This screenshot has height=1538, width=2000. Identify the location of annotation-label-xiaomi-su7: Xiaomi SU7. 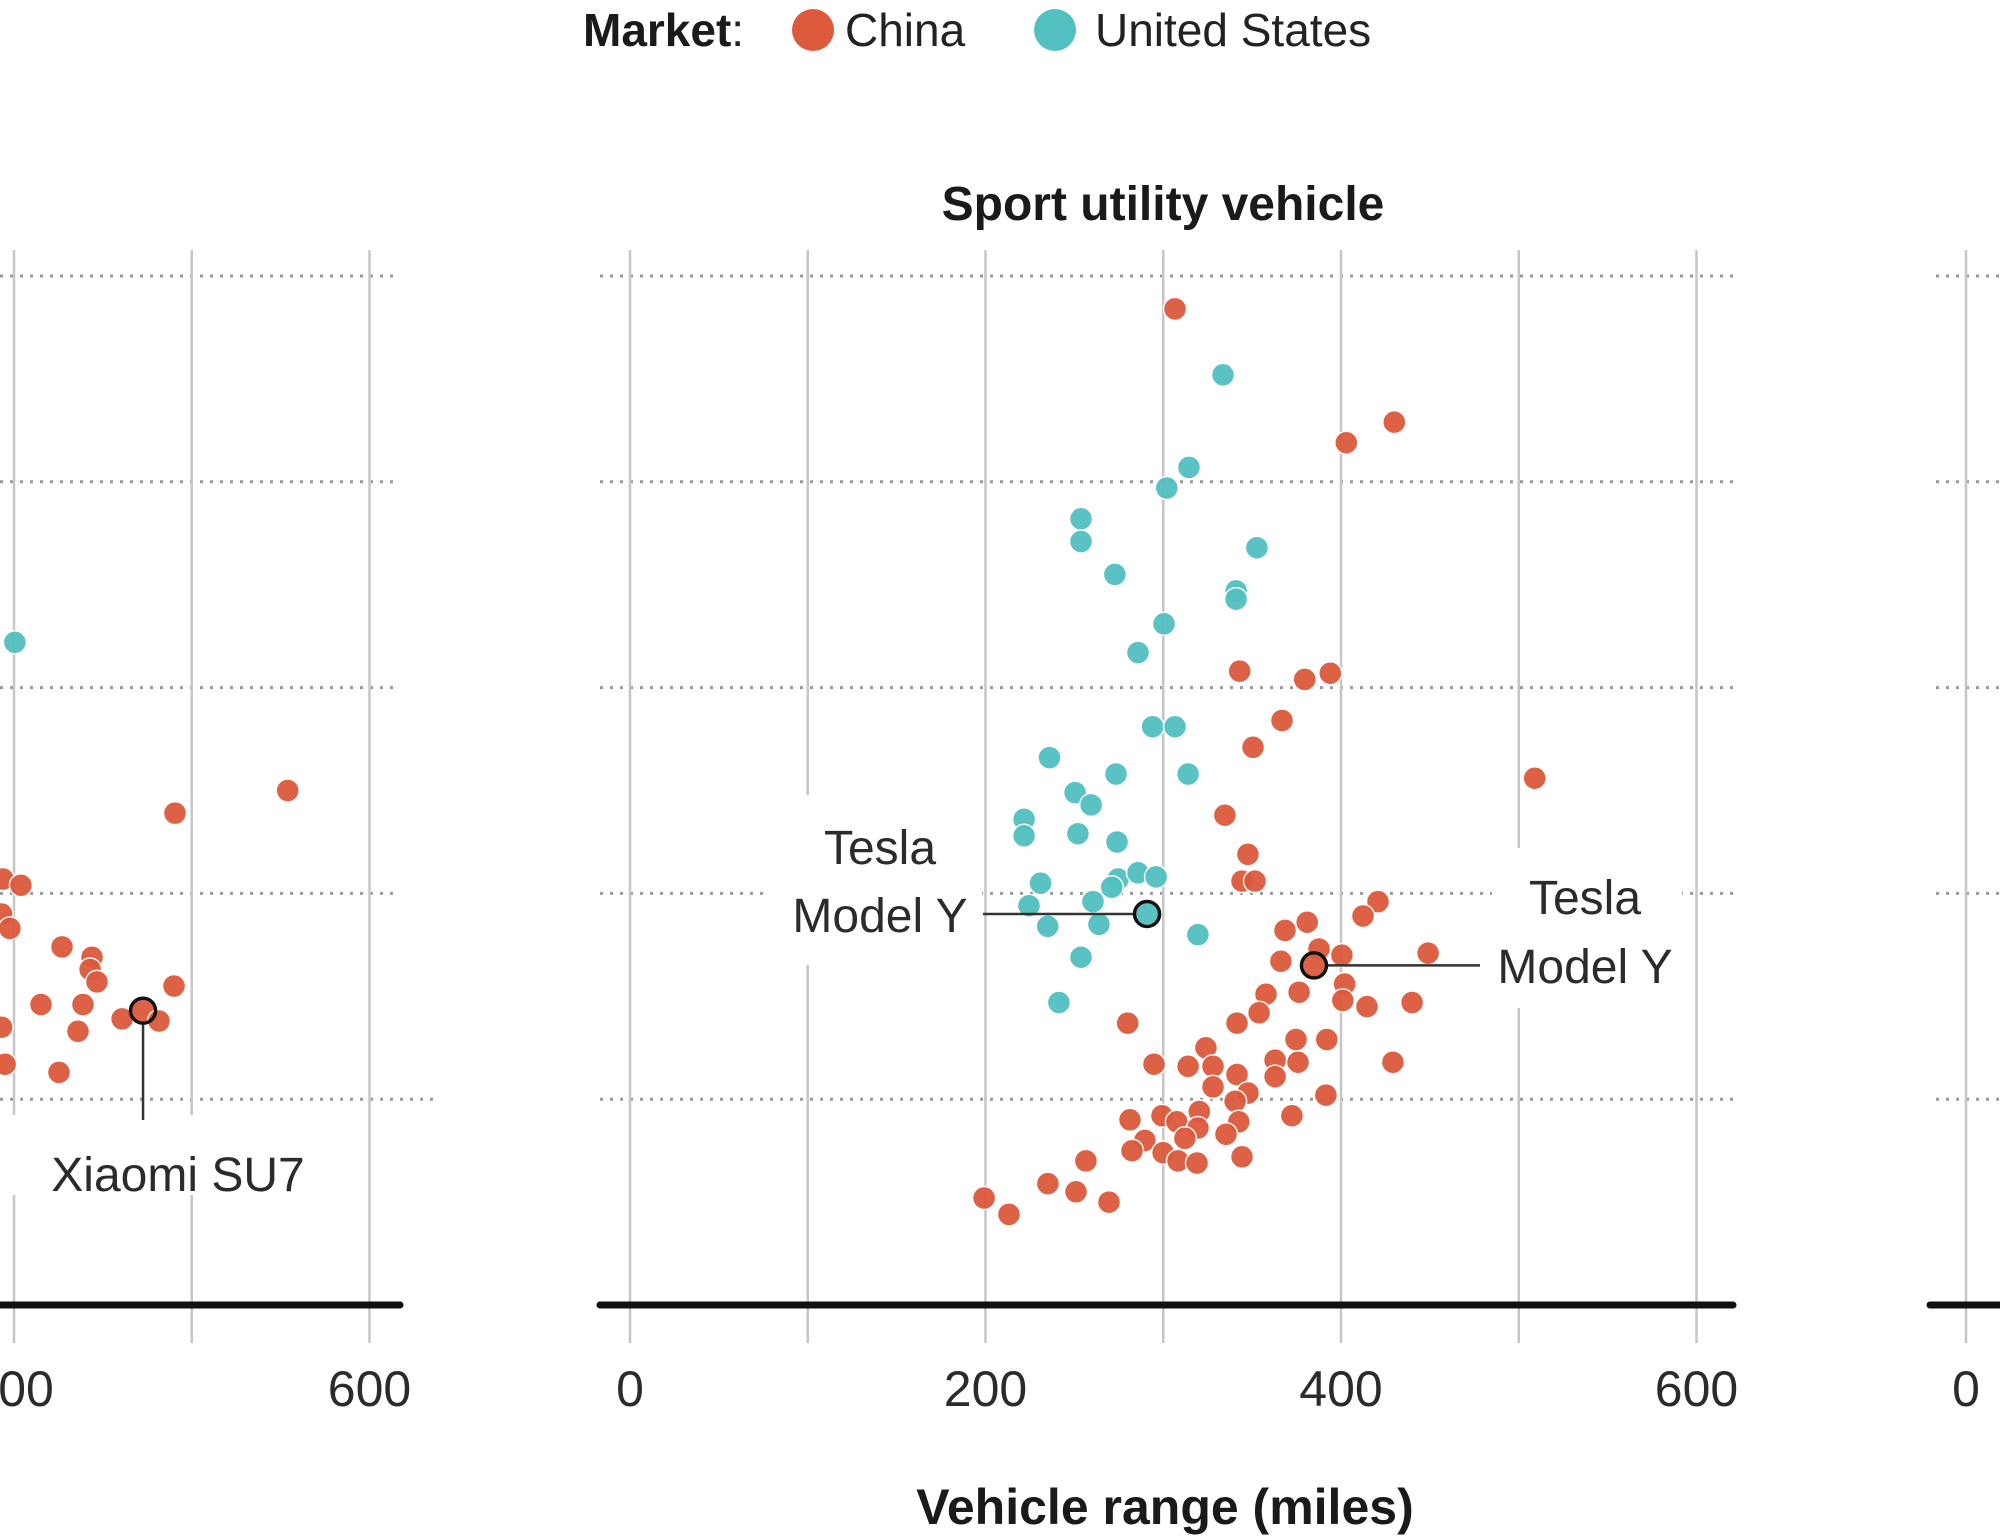
(177, 1175).